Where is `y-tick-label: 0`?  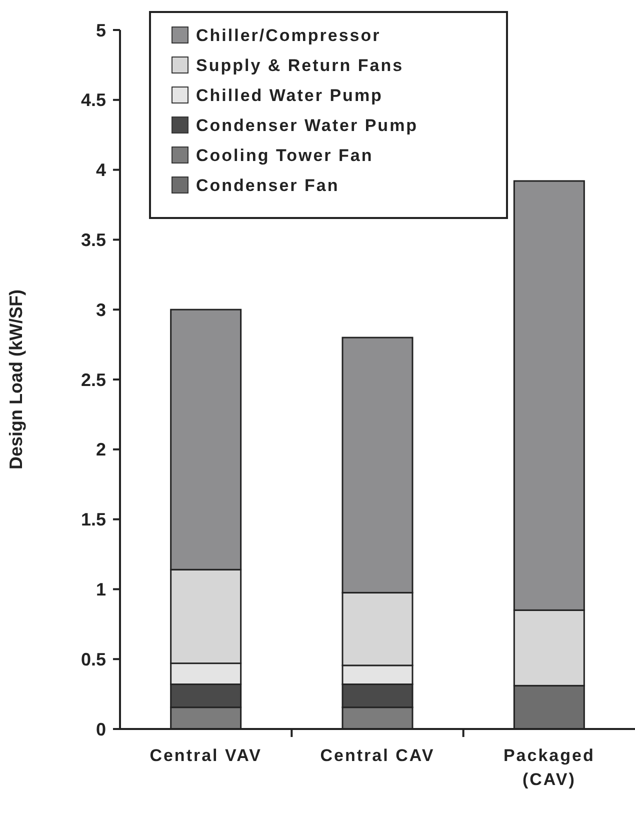 y-tick-label: 0 is located at coordinates (101, 729).